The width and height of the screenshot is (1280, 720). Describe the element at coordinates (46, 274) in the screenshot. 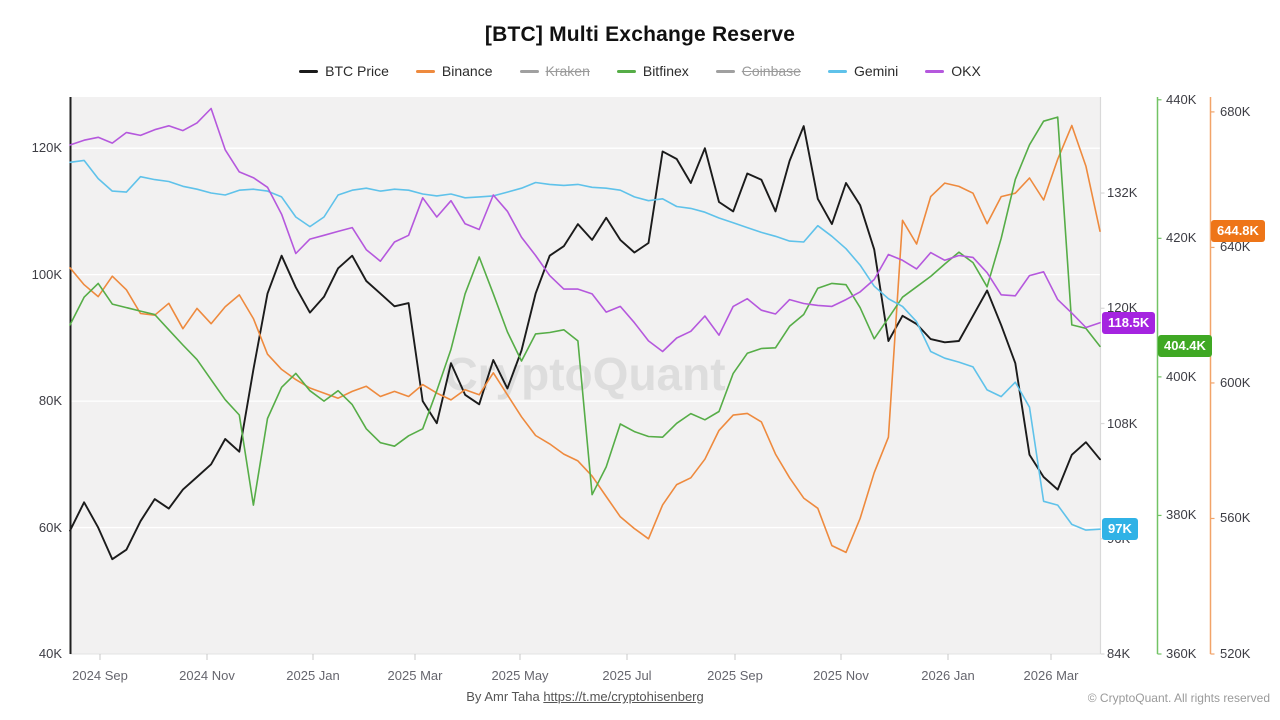

I see `y-axis-label-left: 100K` at that location.